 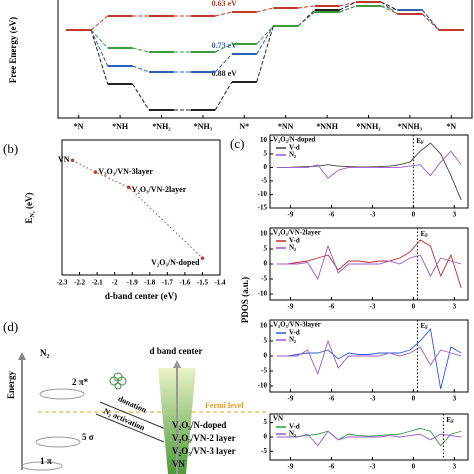 What do you see at coordinates (133, 283) in the screenshot?
I see `x-tick-label: -1.9` at bounding box center [133, 283].